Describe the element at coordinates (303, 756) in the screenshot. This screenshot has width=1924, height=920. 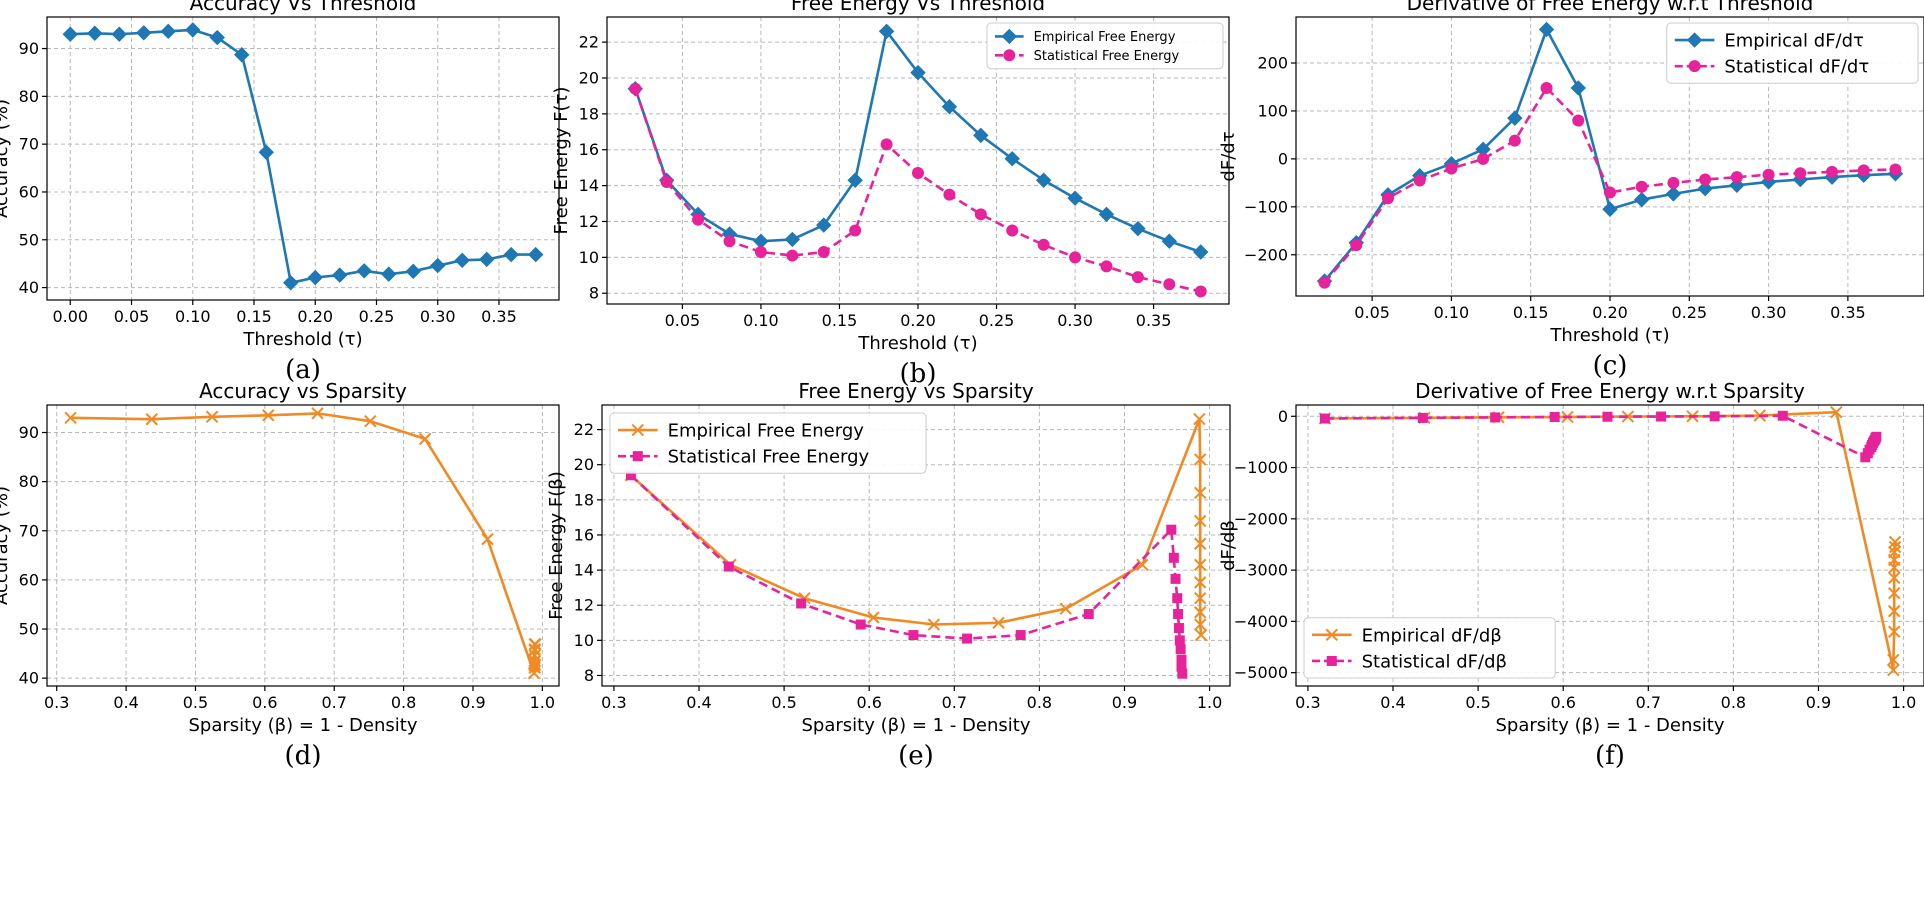
I see `panel-caption: (d)` at that location.